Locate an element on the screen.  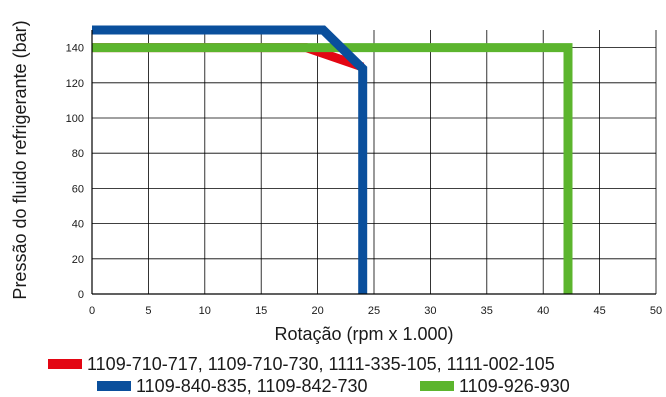
legend-label: 1109-926-930 is located at coordinates (514, 386).